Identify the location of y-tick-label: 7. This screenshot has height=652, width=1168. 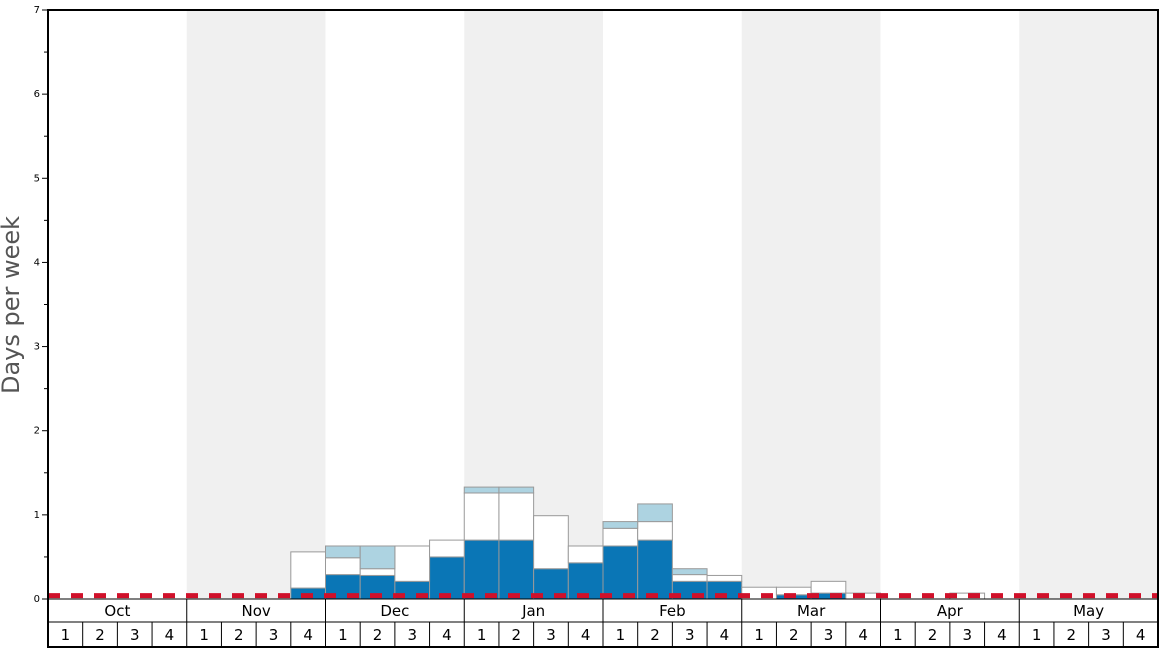
(37, 10).